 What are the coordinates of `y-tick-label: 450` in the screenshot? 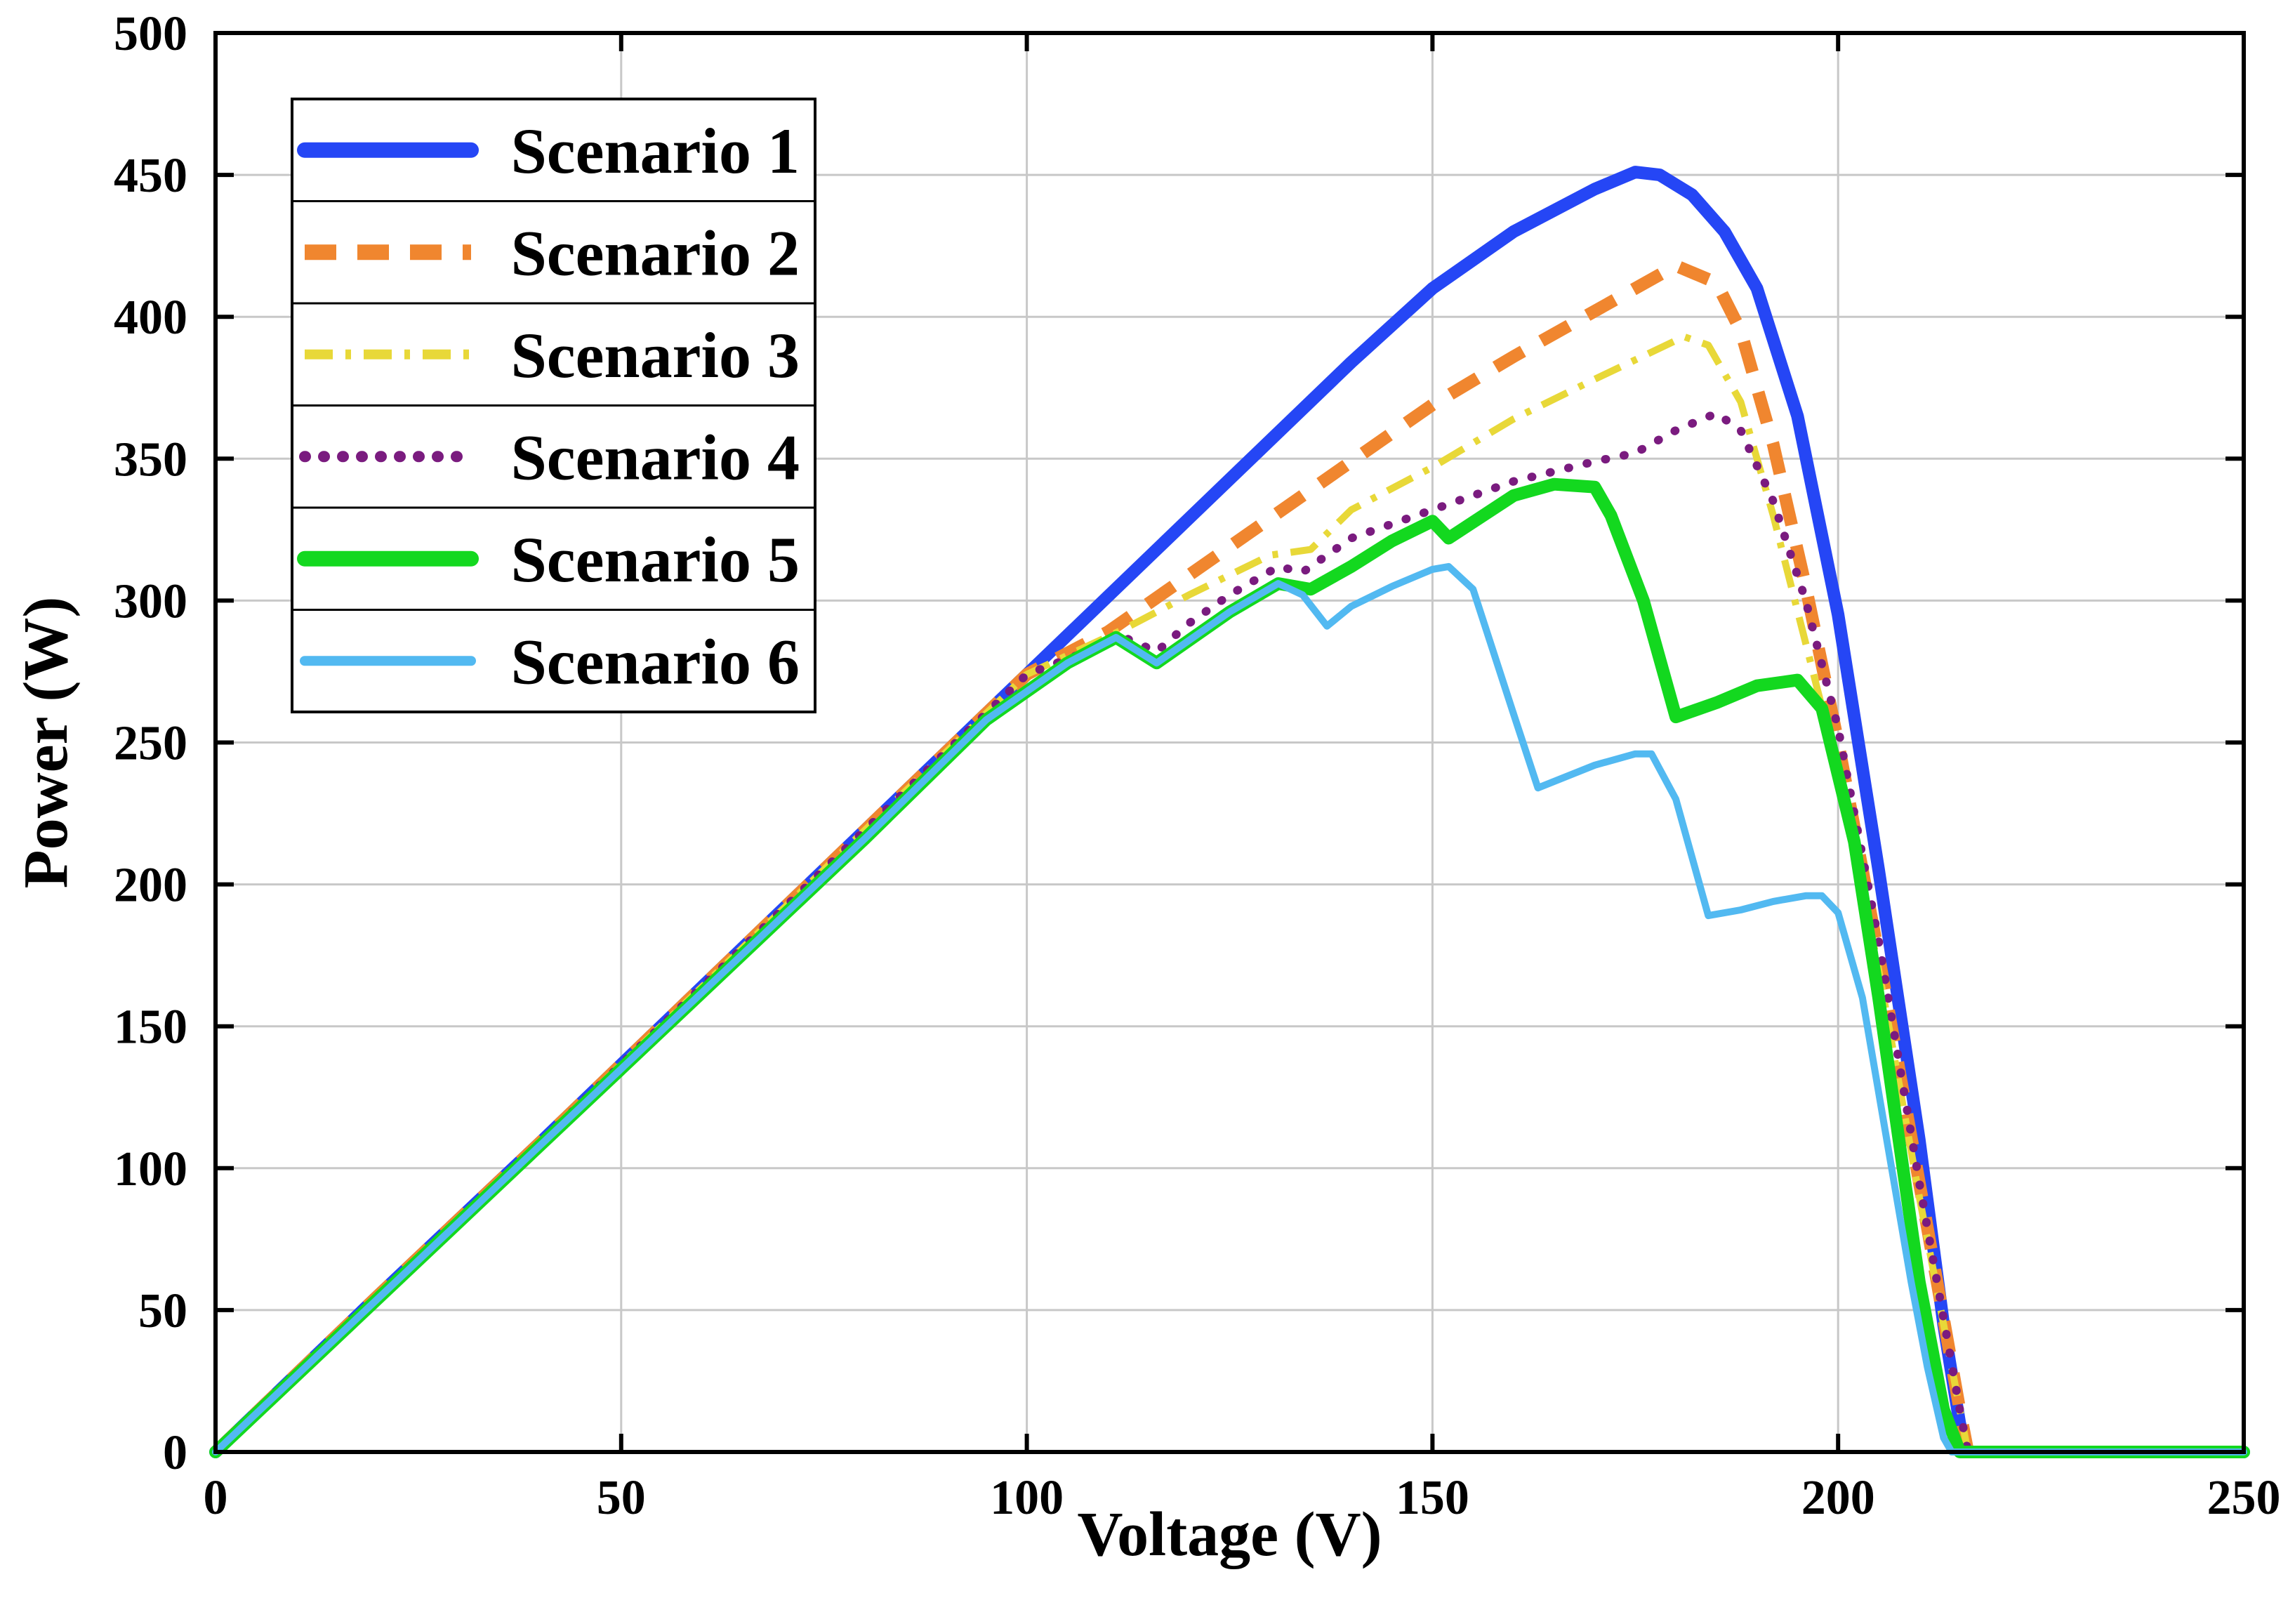 It's located at (150, 176).